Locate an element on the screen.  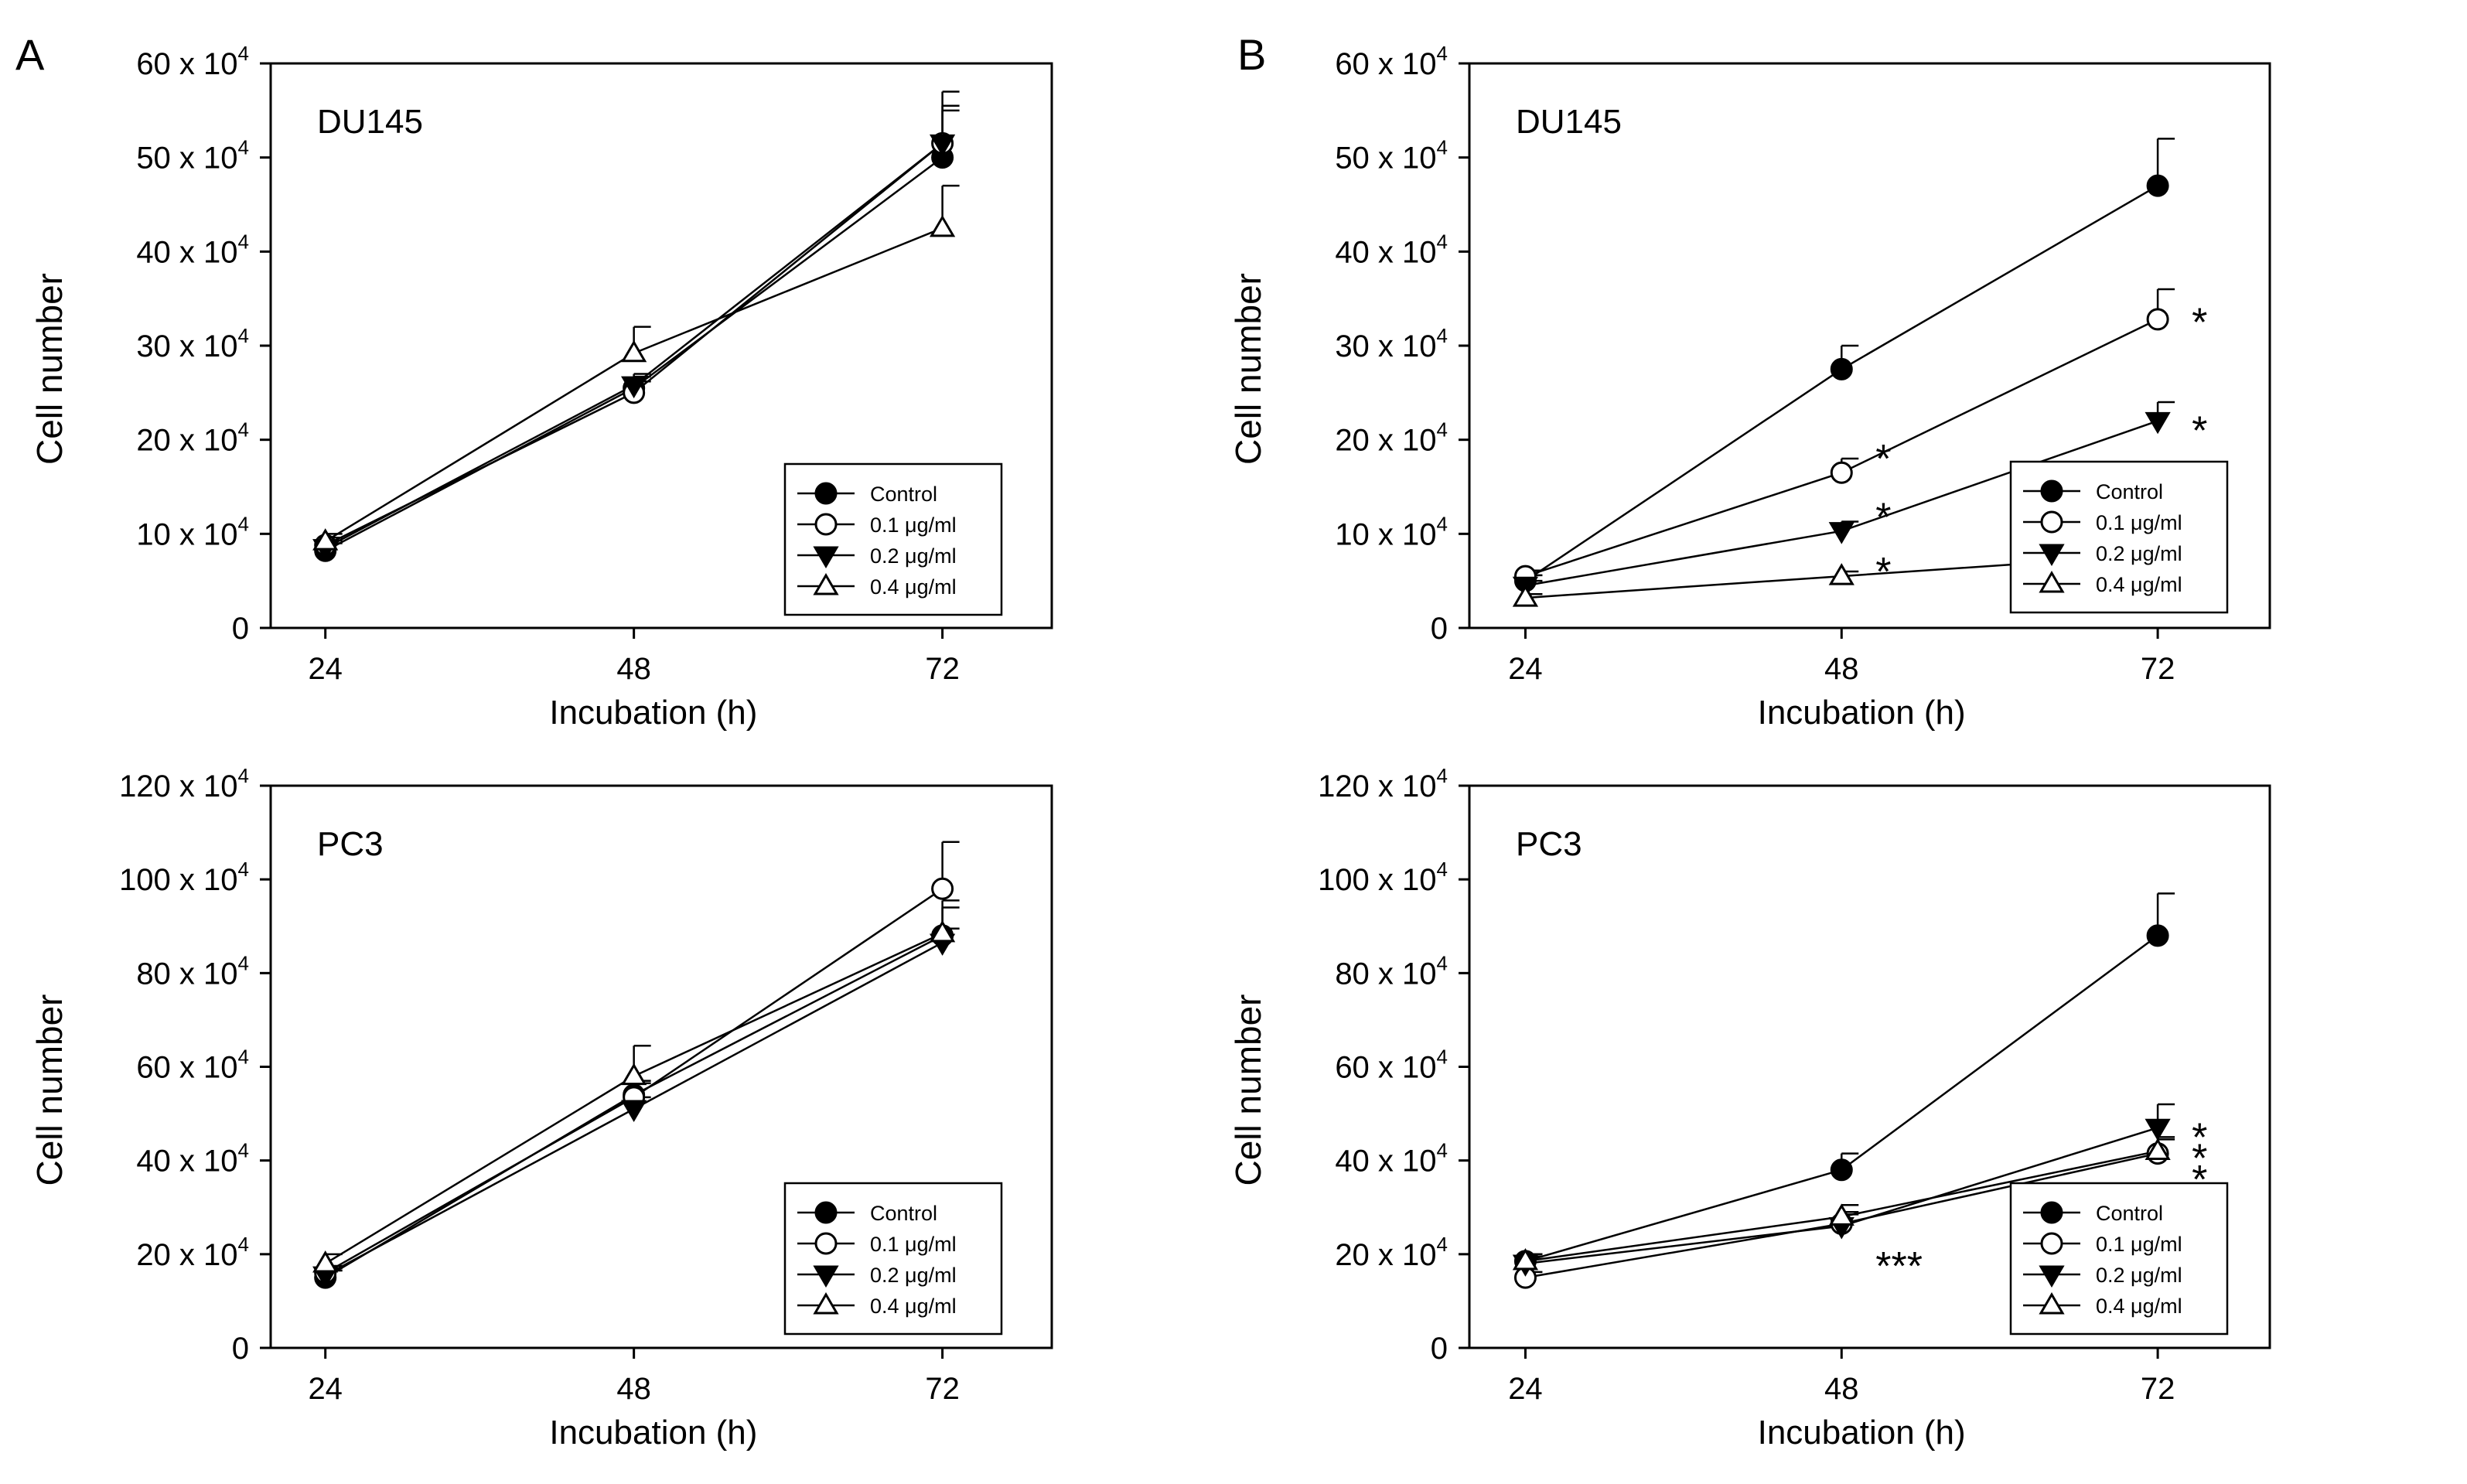
legend-label: 0.1 μg/ml is located at coordinates (913, 1244).